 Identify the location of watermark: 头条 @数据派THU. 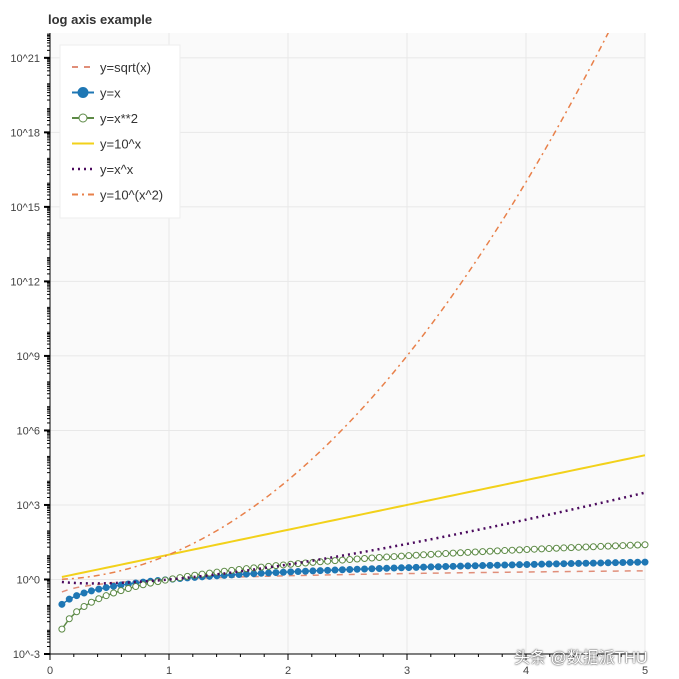
(581, 658).